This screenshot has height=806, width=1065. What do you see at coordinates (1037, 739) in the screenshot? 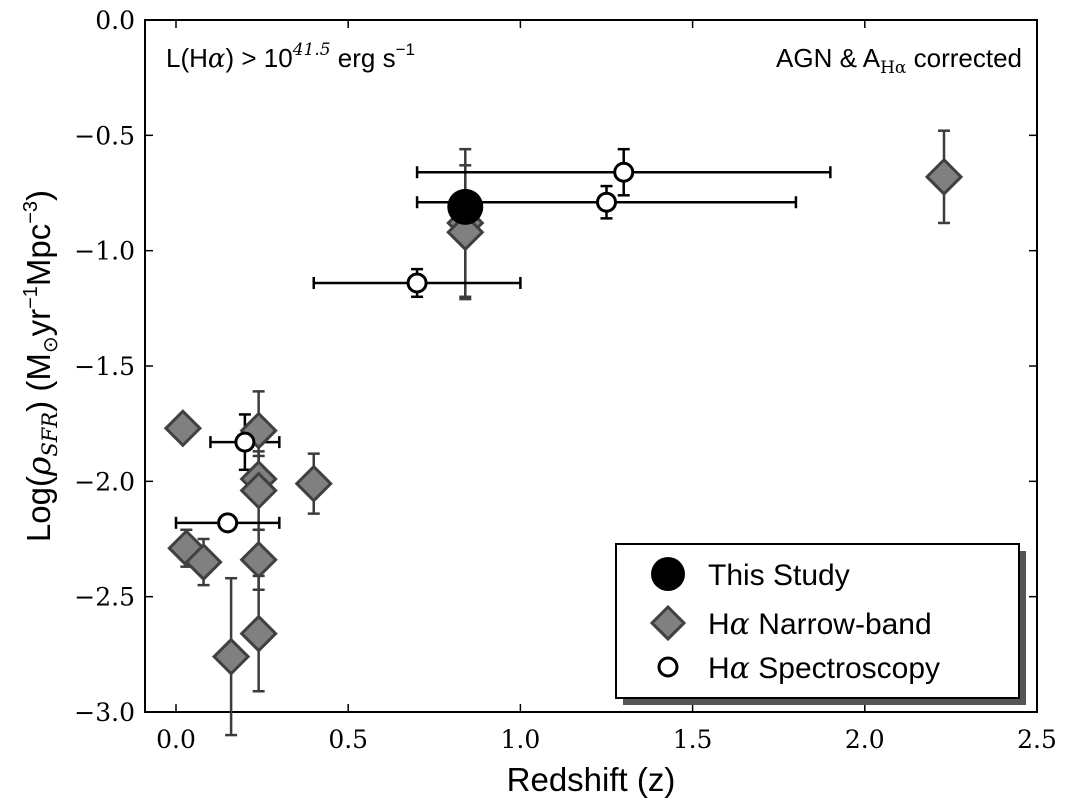
I see `x-tick-label: 2.5` at bounding box center [1037, 739].